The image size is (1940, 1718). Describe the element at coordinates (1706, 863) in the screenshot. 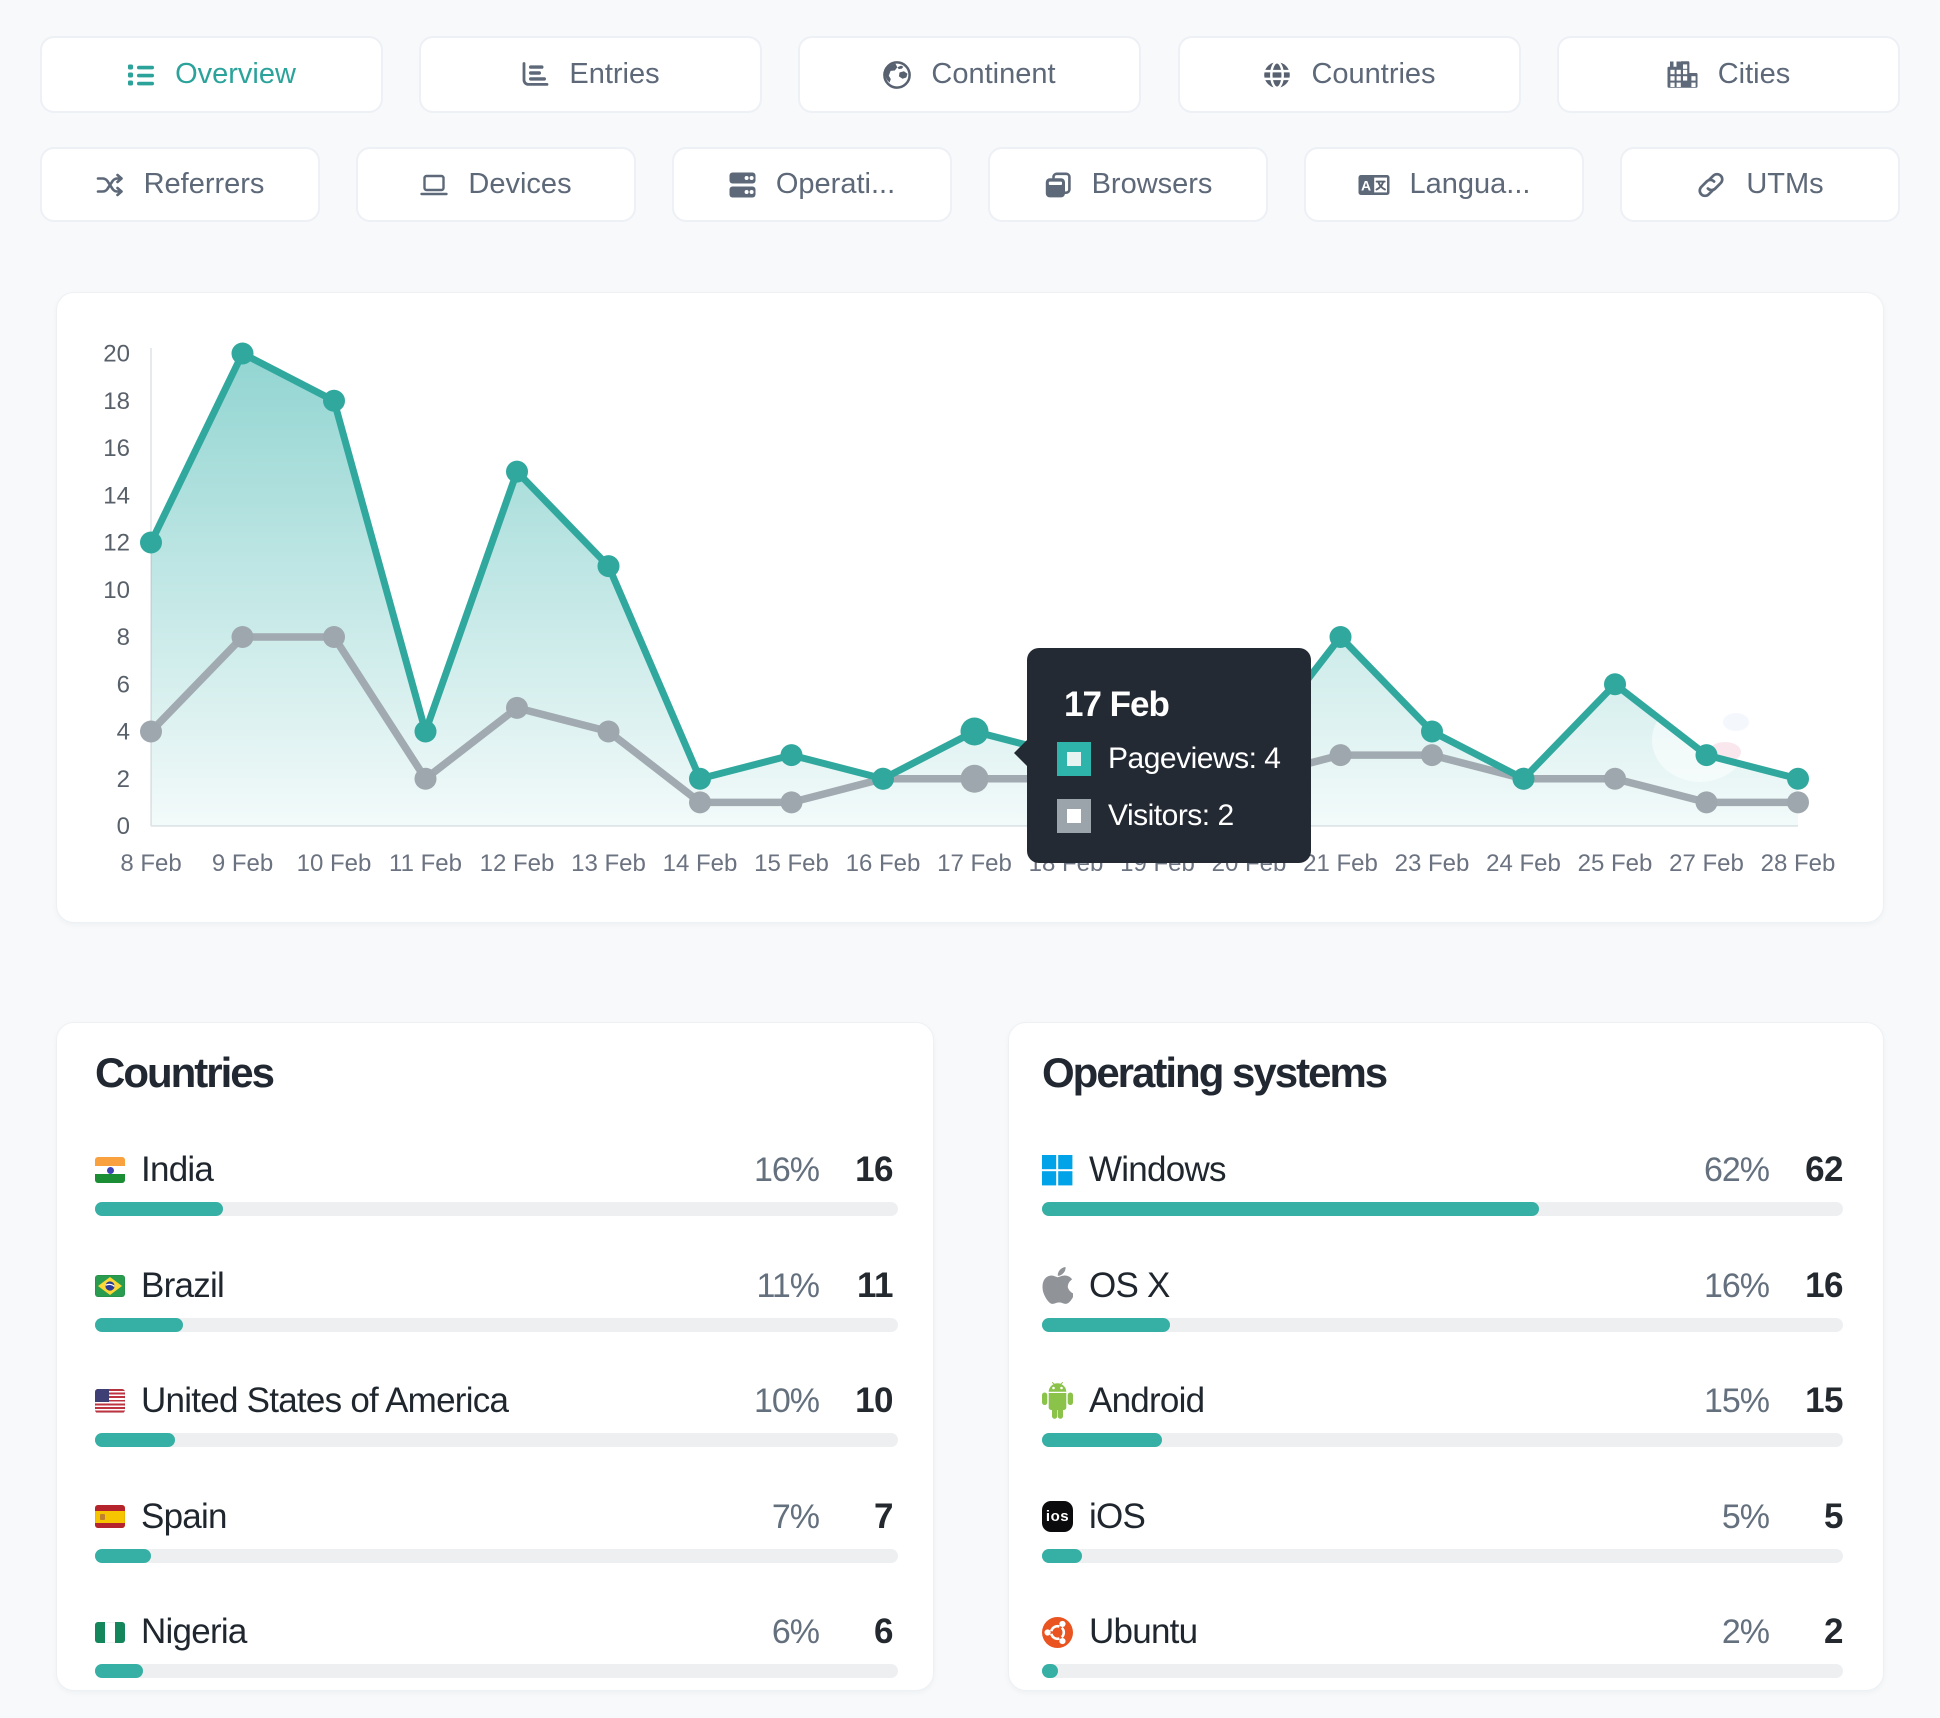

I see `svg-text: 27 Feb` at that location.